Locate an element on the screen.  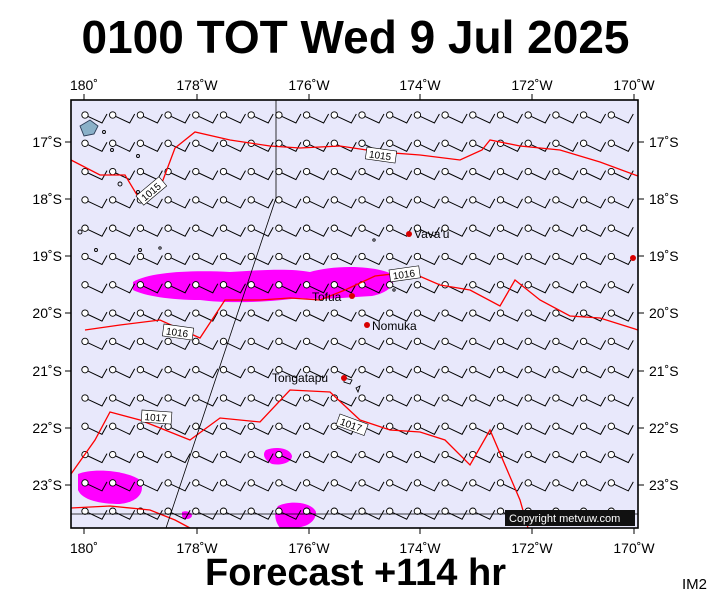
place-marker-nomuka is located at coordinates (367, 325).